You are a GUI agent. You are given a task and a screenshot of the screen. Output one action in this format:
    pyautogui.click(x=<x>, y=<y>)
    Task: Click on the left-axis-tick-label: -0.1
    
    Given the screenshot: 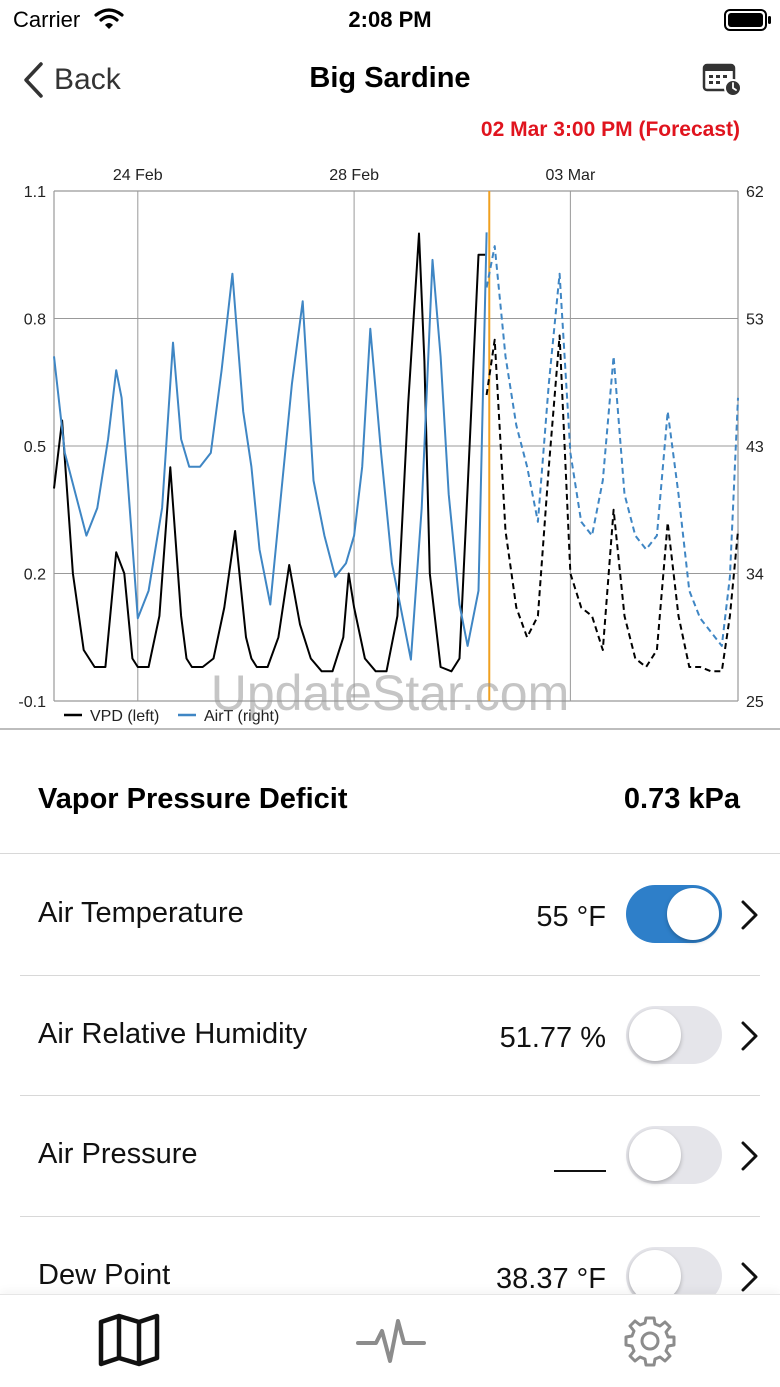 What is the action you would take?
    pyautogui.click(x=32, y=702)
    